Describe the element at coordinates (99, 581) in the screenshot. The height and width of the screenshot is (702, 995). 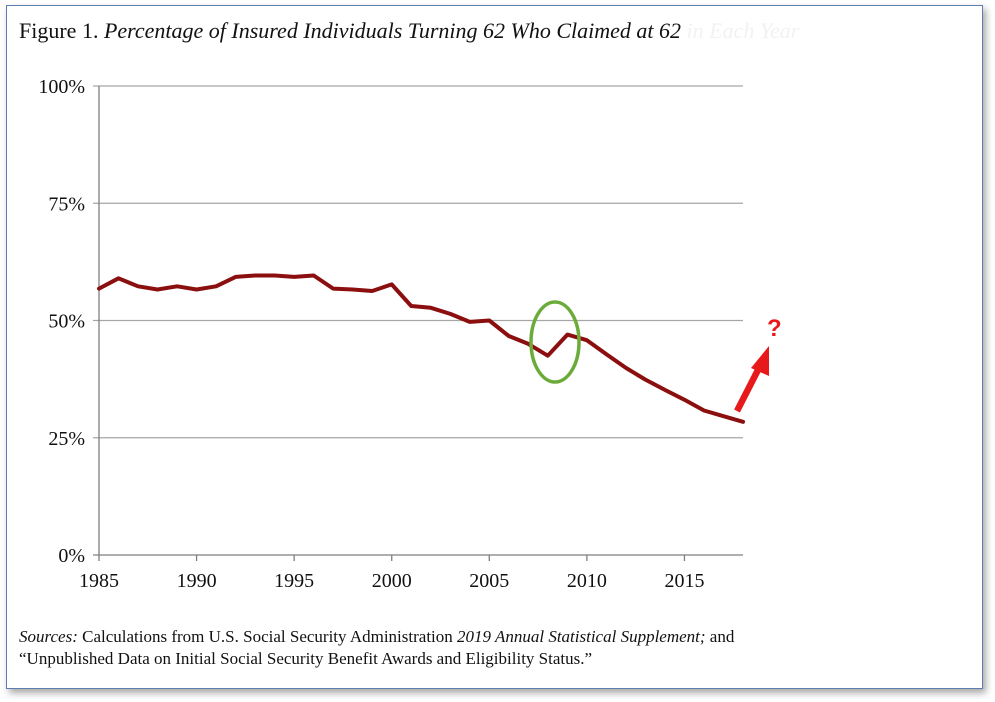
I see `x-tick-label: 1985` at that location.